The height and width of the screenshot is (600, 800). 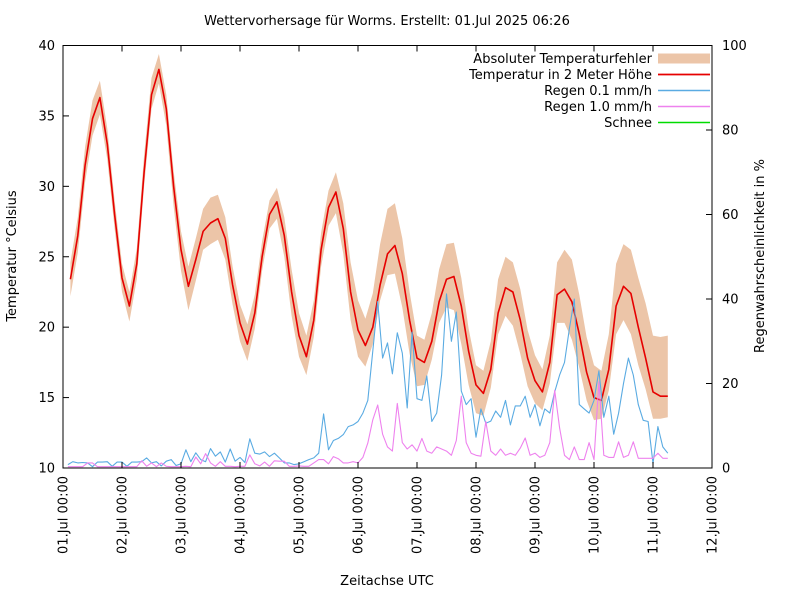 I want to click on y-left-axis-label: Temperatur °Celsius, so click(x=12, y=256).